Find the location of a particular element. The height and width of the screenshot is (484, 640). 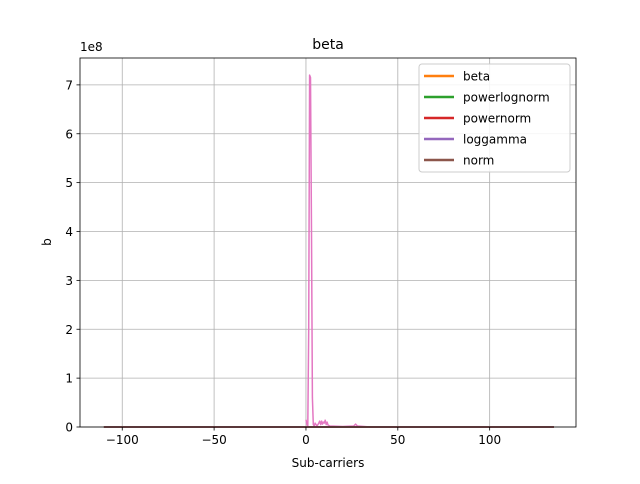

y-tick-label: 3 is located at coordinates (69, 281).